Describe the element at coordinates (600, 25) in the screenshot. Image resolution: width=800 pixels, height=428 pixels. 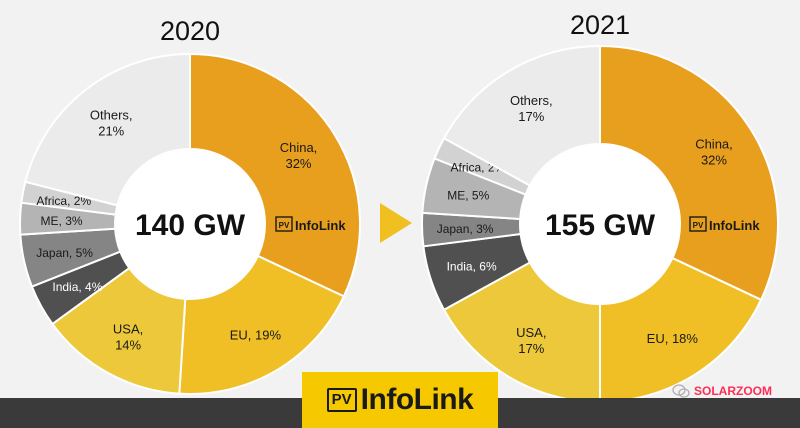
I see `chart-title: 2021` at that location.